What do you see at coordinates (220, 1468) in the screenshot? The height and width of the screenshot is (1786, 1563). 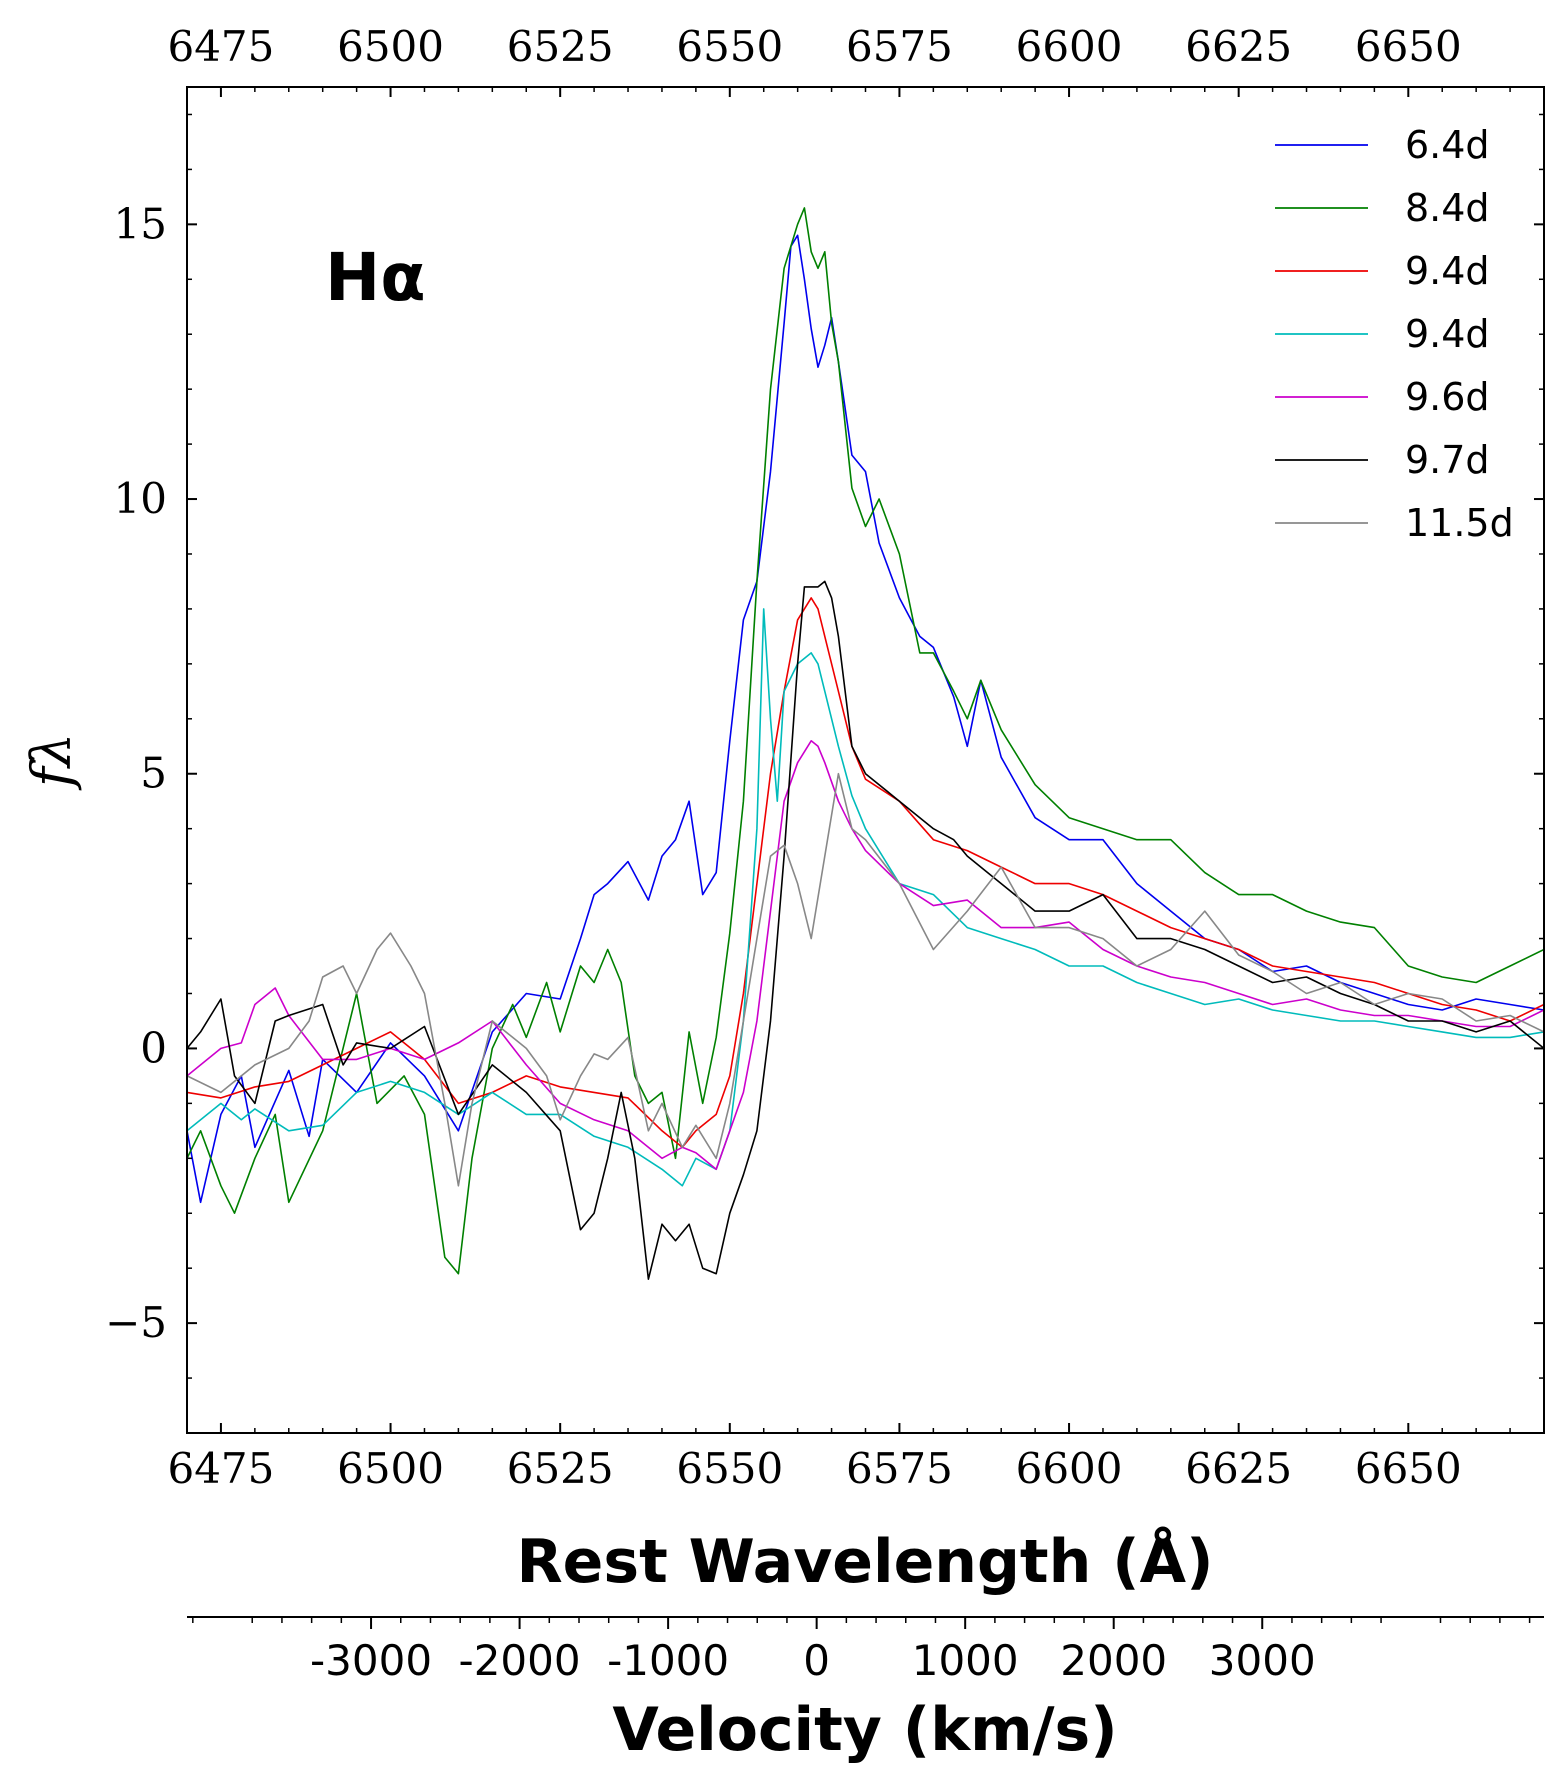 I see `x-tick-label-bottom: 6475` at bounding box center [220, 1468].